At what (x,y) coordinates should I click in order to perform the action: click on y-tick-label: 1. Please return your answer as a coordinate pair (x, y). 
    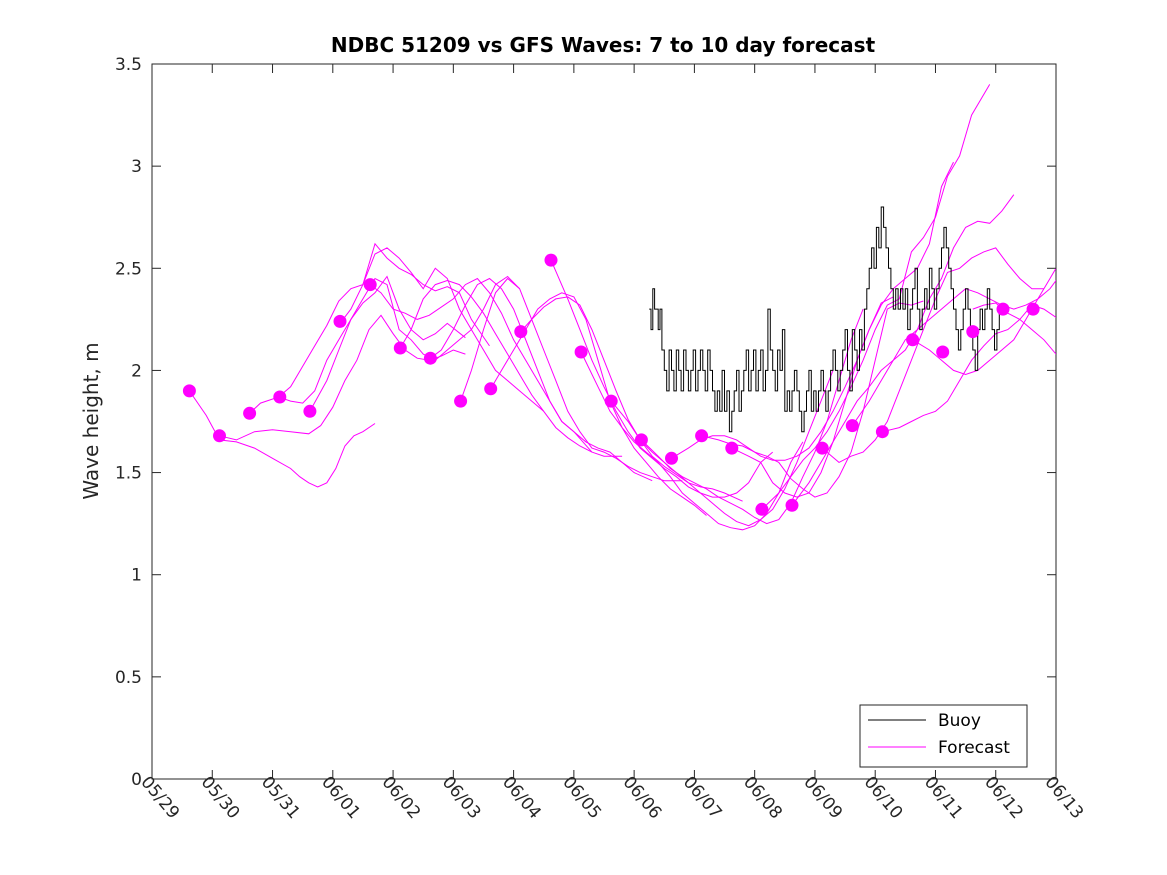
    Looking at the image, I should click on (136, 576).